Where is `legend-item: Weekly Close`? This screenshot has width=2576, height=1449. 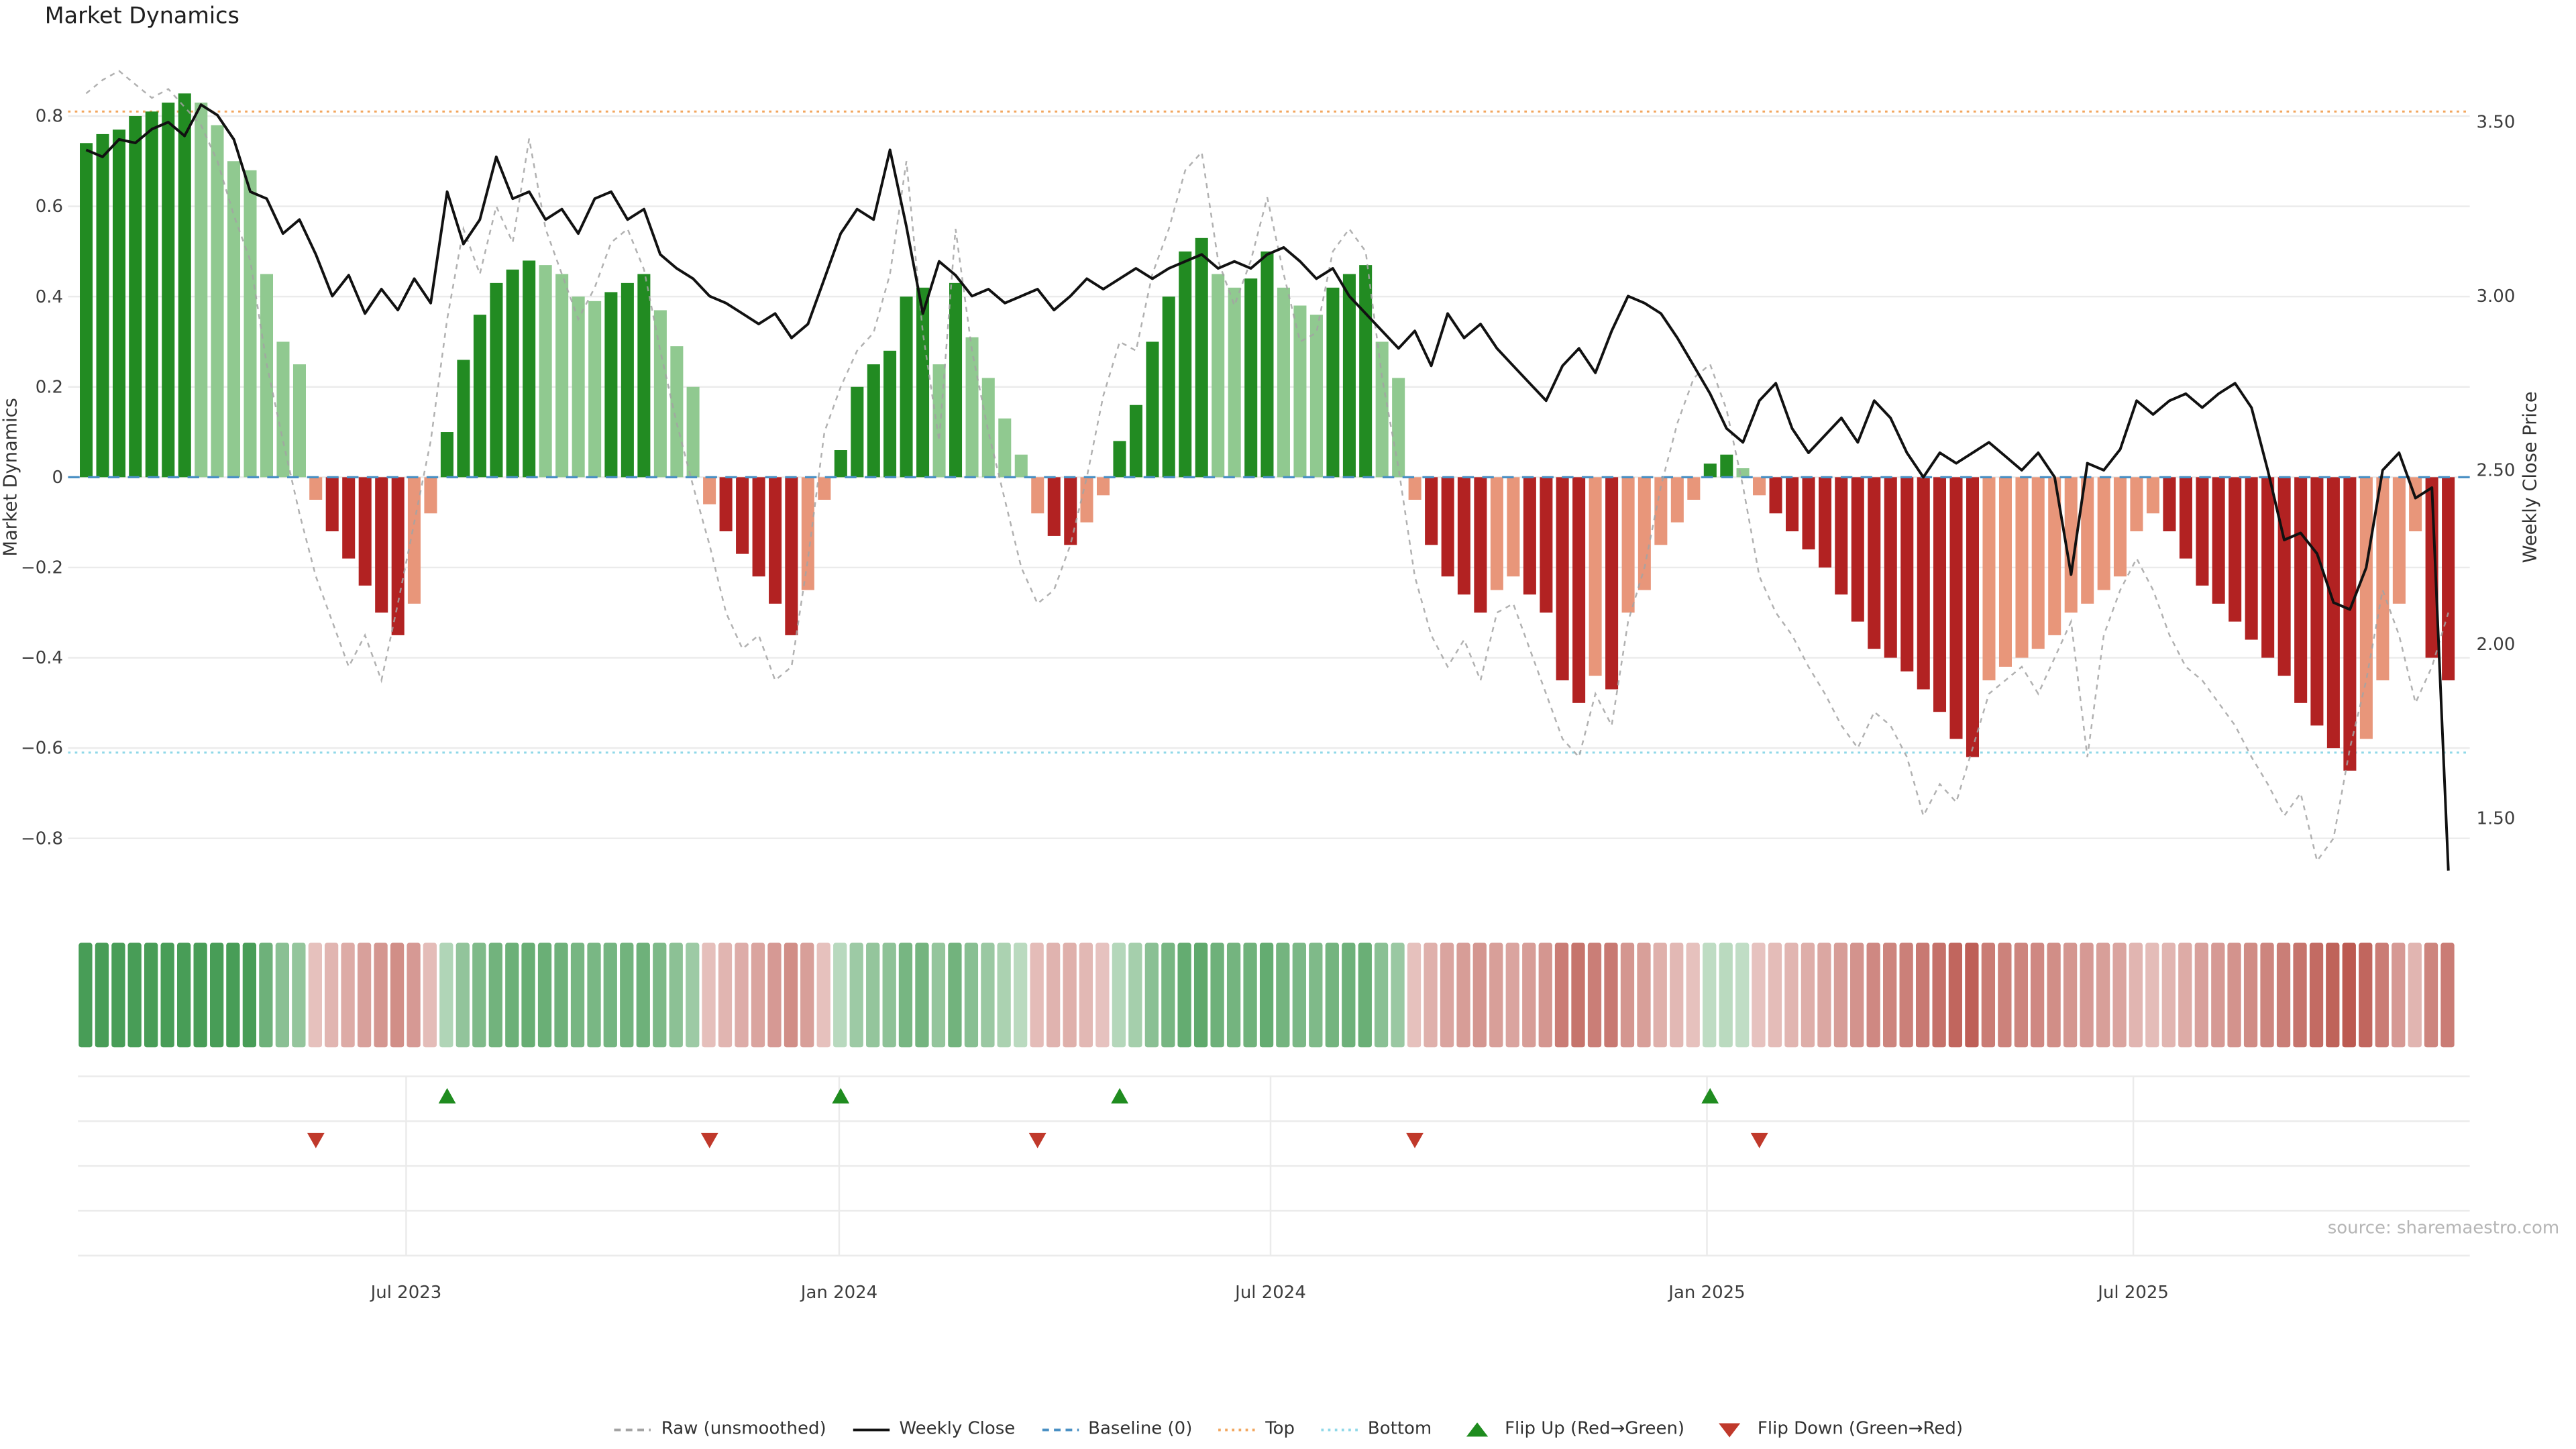 legend-item: Weekly Close is located at coordinates (933, 1429).